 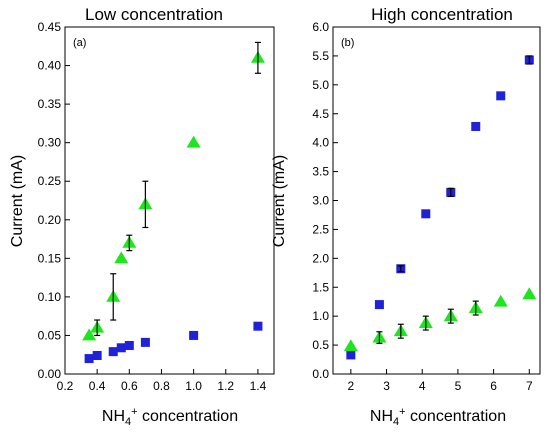 What do you see at coordinates (458, 386) in the screenshot?
I see `x-tick-label: 5` at bounding box center [458, 386].